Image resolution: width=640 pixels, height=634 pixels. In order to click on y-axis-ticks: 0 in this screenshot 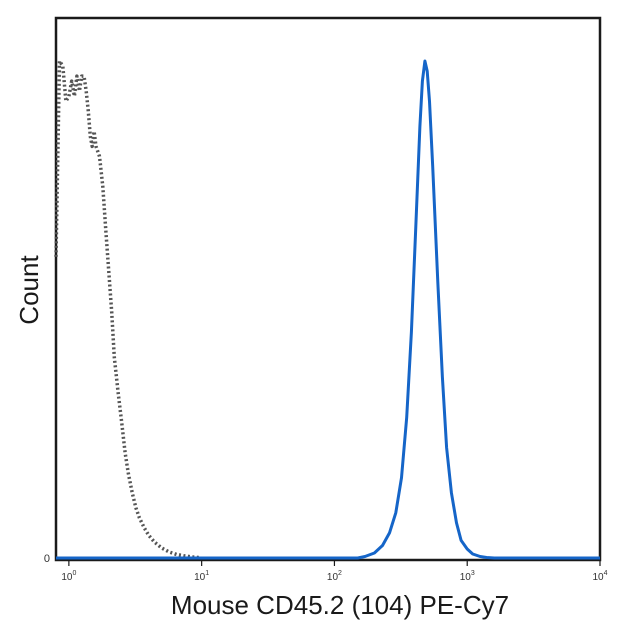, I will do `click(47, 559)`.